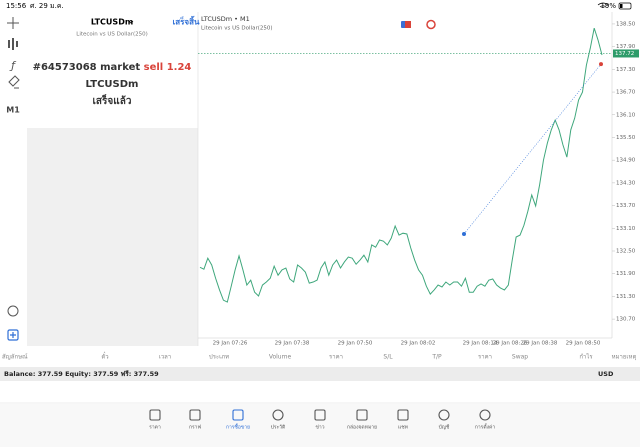 This screenshot has width=640, height=447. Describe the element at coordinates (104, 355) in the screenshot. I see `column-header: ตั๋ว` at that location.